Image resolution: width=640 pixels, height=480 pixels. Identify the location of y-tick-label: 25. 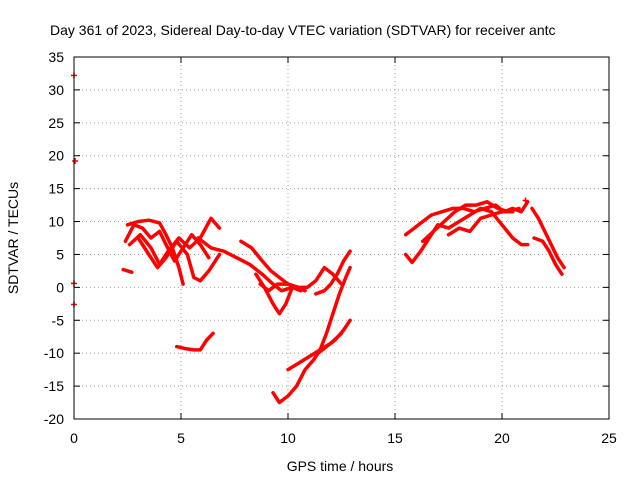
(56, 123).